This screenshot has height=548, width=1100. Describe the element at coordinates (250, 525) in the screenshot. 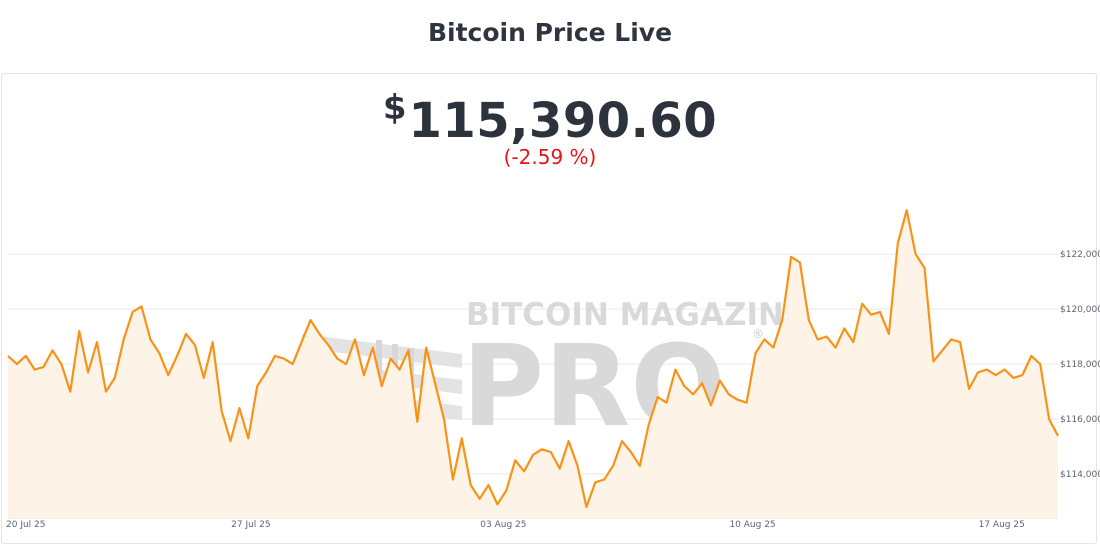

I see `x-tick-label: 27 Jul 25` at that location.